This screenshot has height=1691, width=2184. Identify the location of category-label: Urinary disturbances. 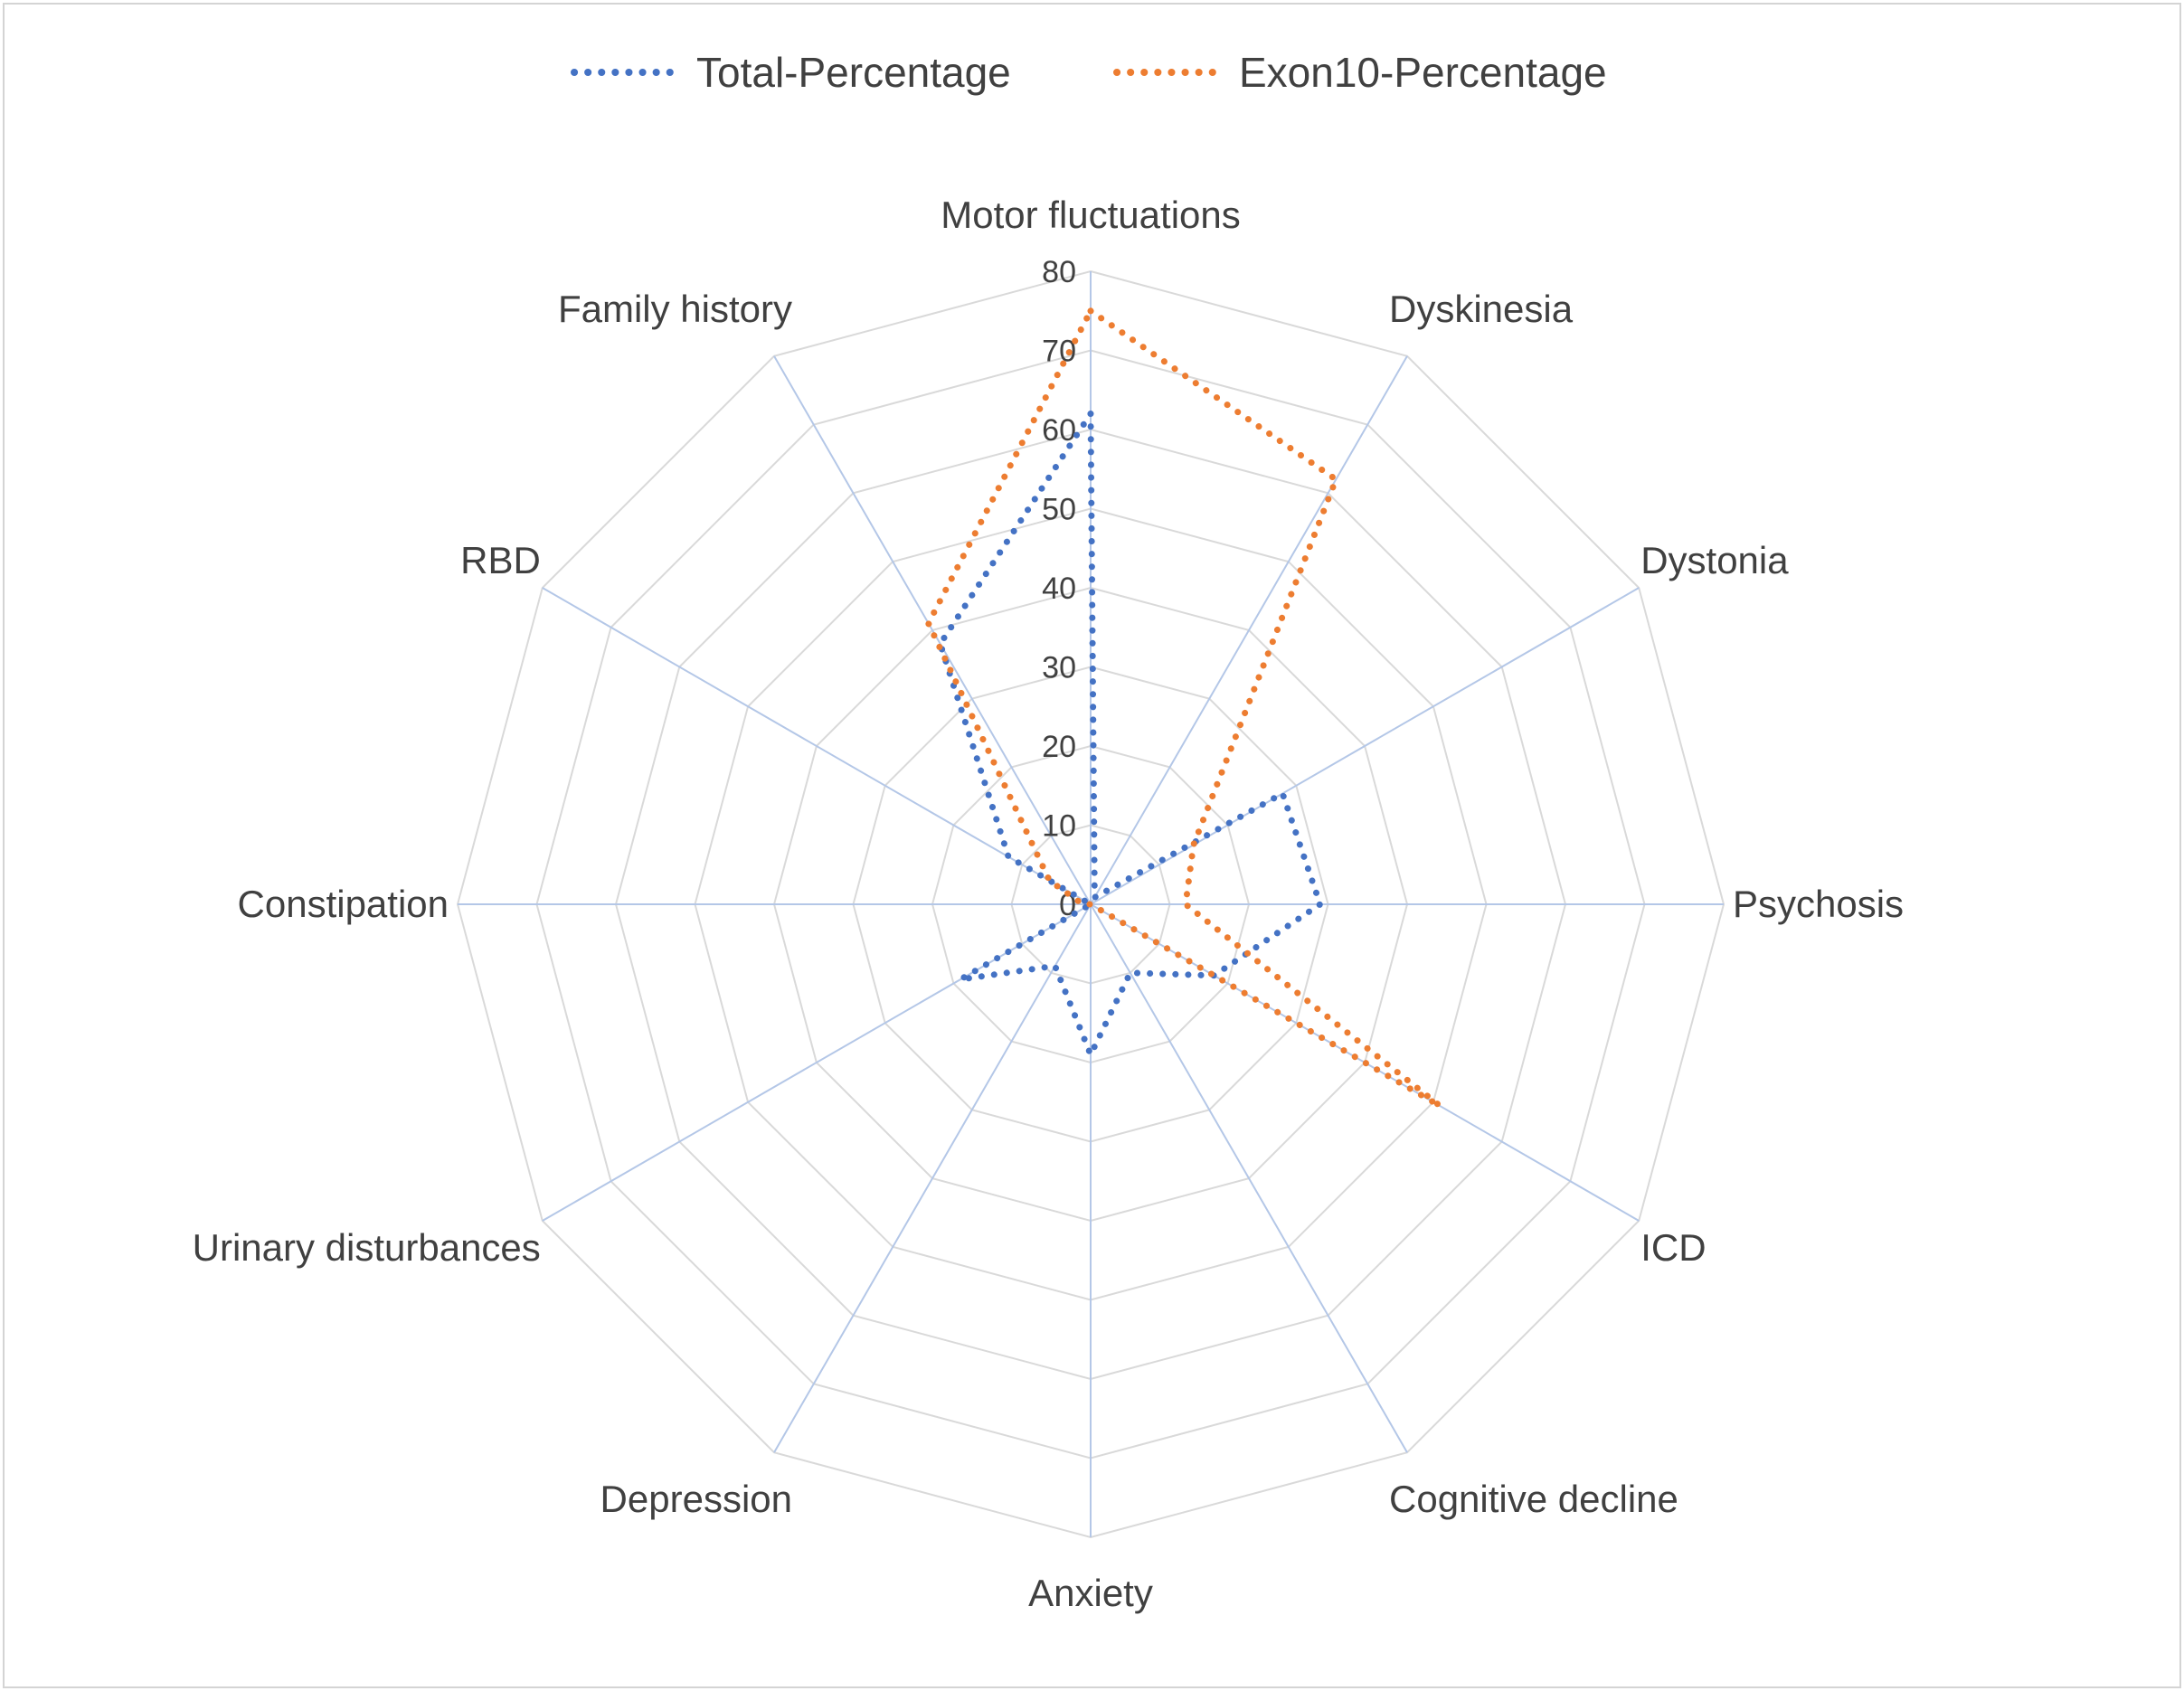
(367, 1247).